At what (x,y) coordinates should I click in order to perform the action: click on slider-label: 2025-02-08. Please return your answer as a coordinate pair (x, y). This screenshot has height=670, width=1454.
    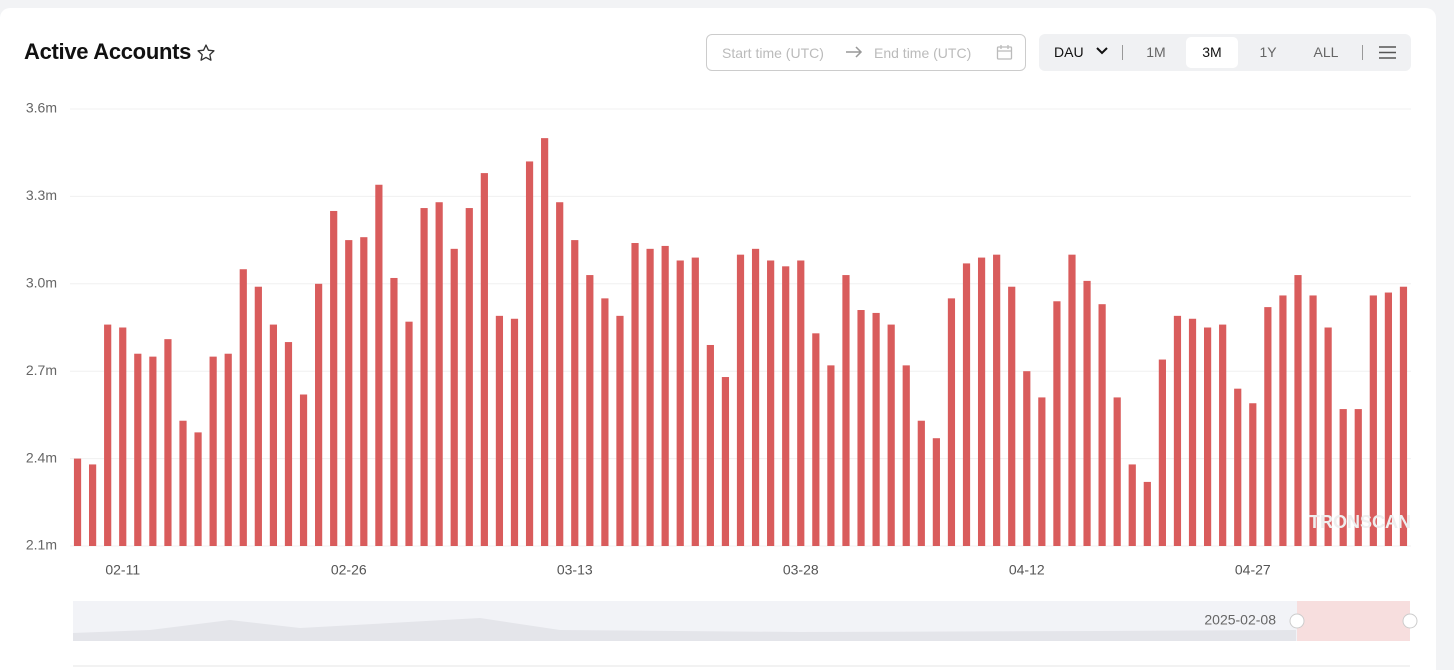
    Looking at the image, I should click on (1240, 620).